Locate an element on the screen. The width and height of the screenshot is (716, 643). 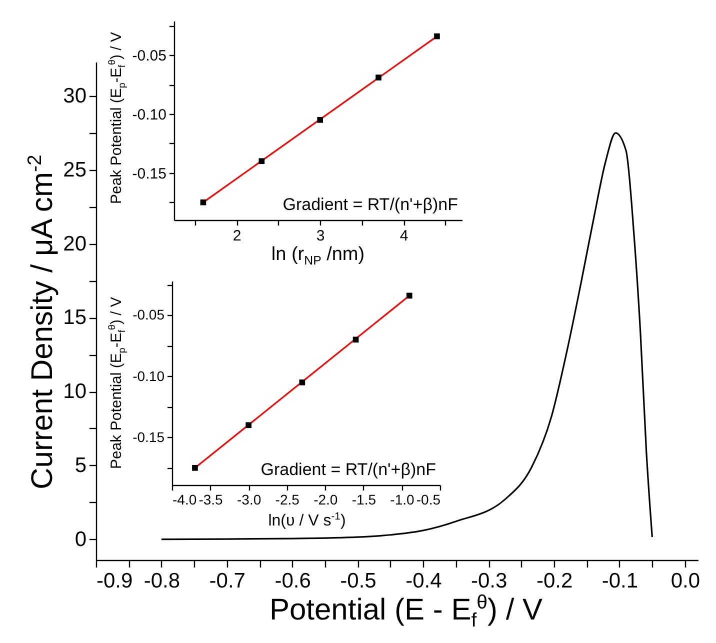
x-tick-label: -0.2 is located at coordinates (554, 581).